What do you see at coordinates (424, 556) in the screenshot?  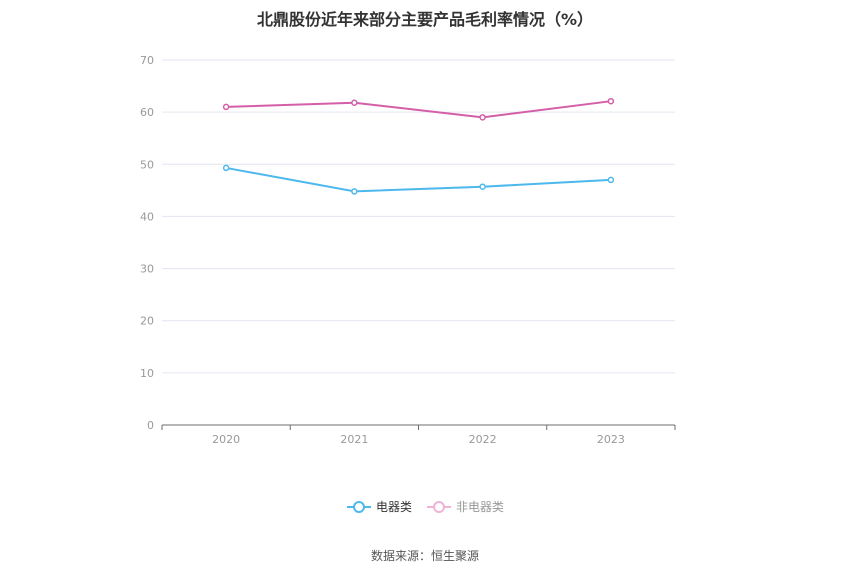 I see `data-source: 数据来源：恒生聚源` at bounding box center [424, 556].